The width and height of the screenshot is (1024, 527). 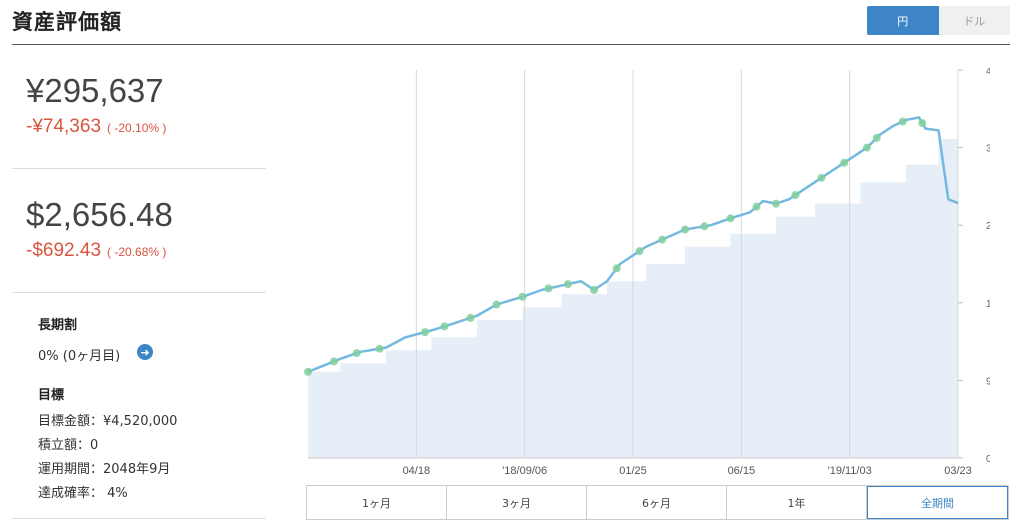 I want to click on change-jpy-percent: ( -20.10% ), so click(x=137, y=128).